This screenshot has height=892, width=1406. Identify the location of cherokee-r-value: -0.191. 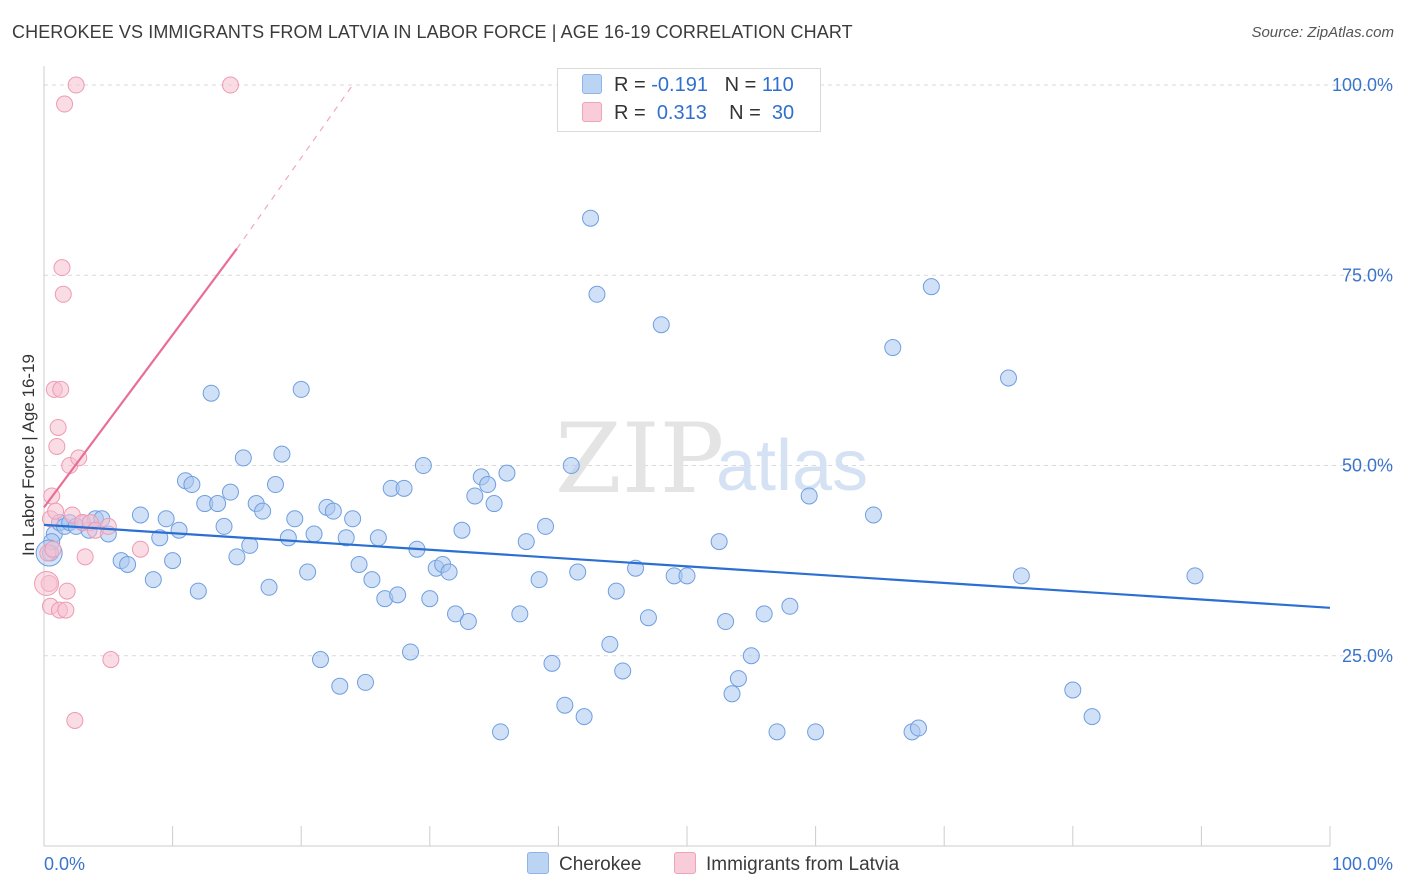
(679, 85).